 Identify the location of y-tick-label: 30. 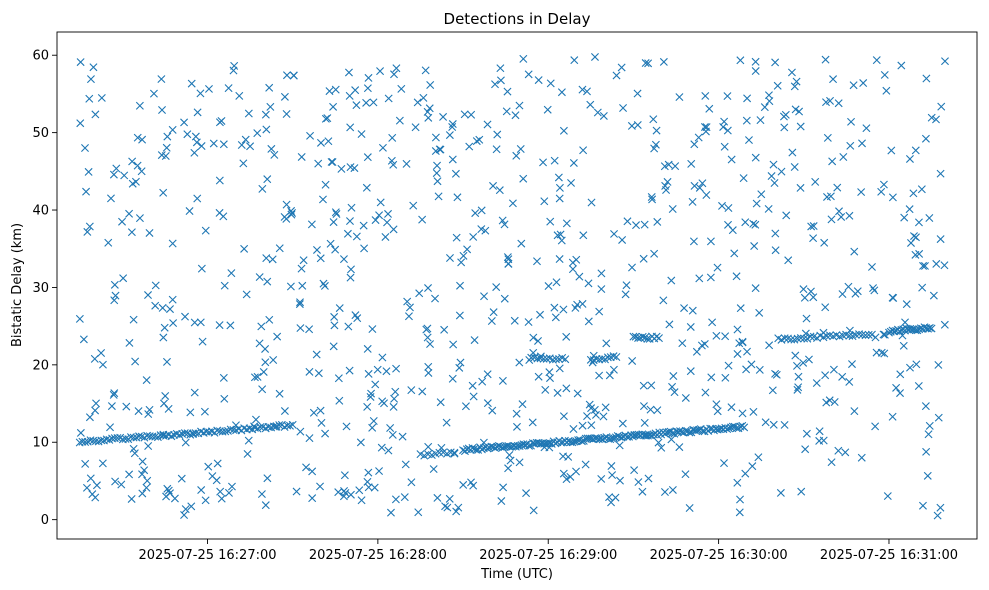
(40, 288).